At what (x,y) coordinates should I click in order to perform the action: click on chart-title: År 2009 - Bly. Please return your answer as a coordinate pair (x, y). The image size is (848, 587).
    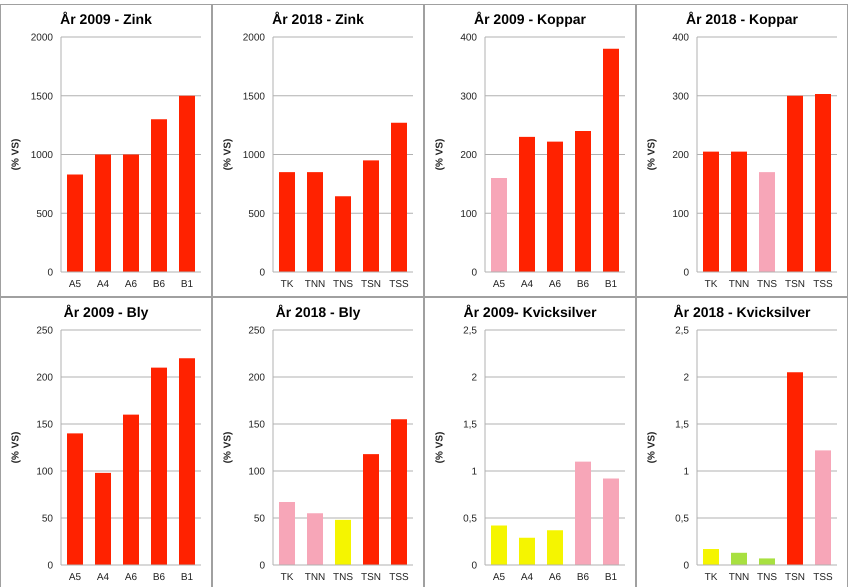
    Looking at the image, I should click on (106, 312).